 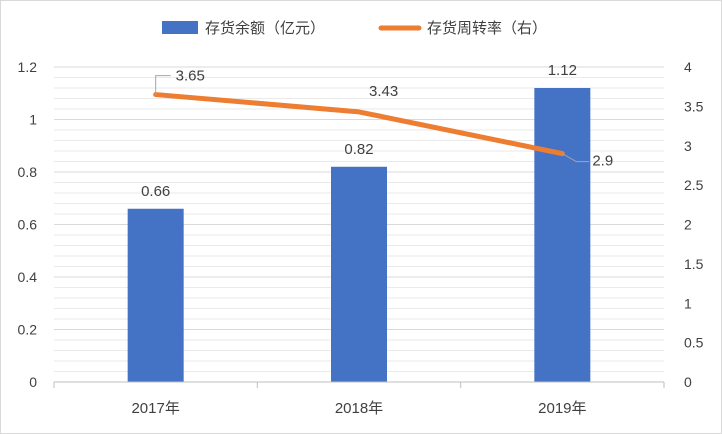 What do you see at coordinates (190, 76) in the screenshot?
I see `line-data-label: 3.65` at bounding box center [190, 76].